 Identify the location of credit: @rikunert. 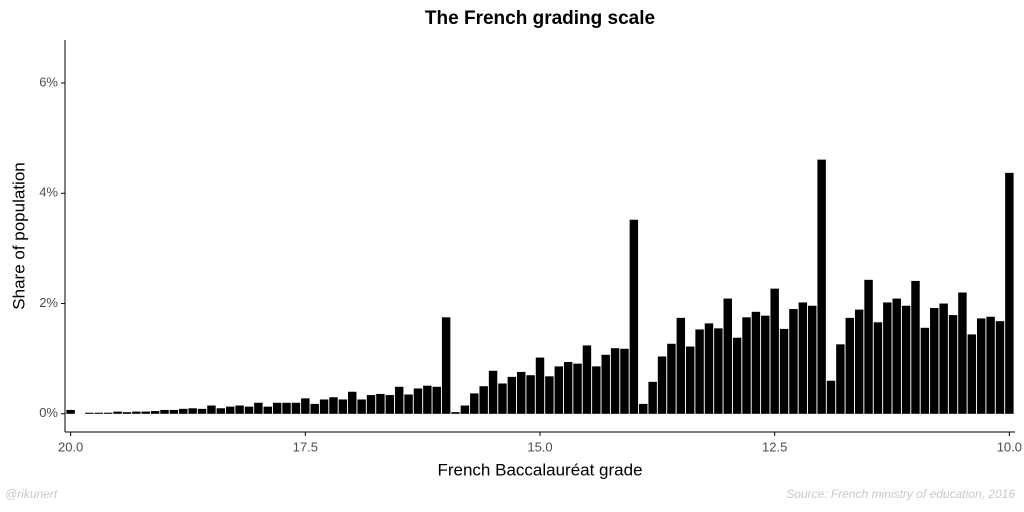
(31, 494).